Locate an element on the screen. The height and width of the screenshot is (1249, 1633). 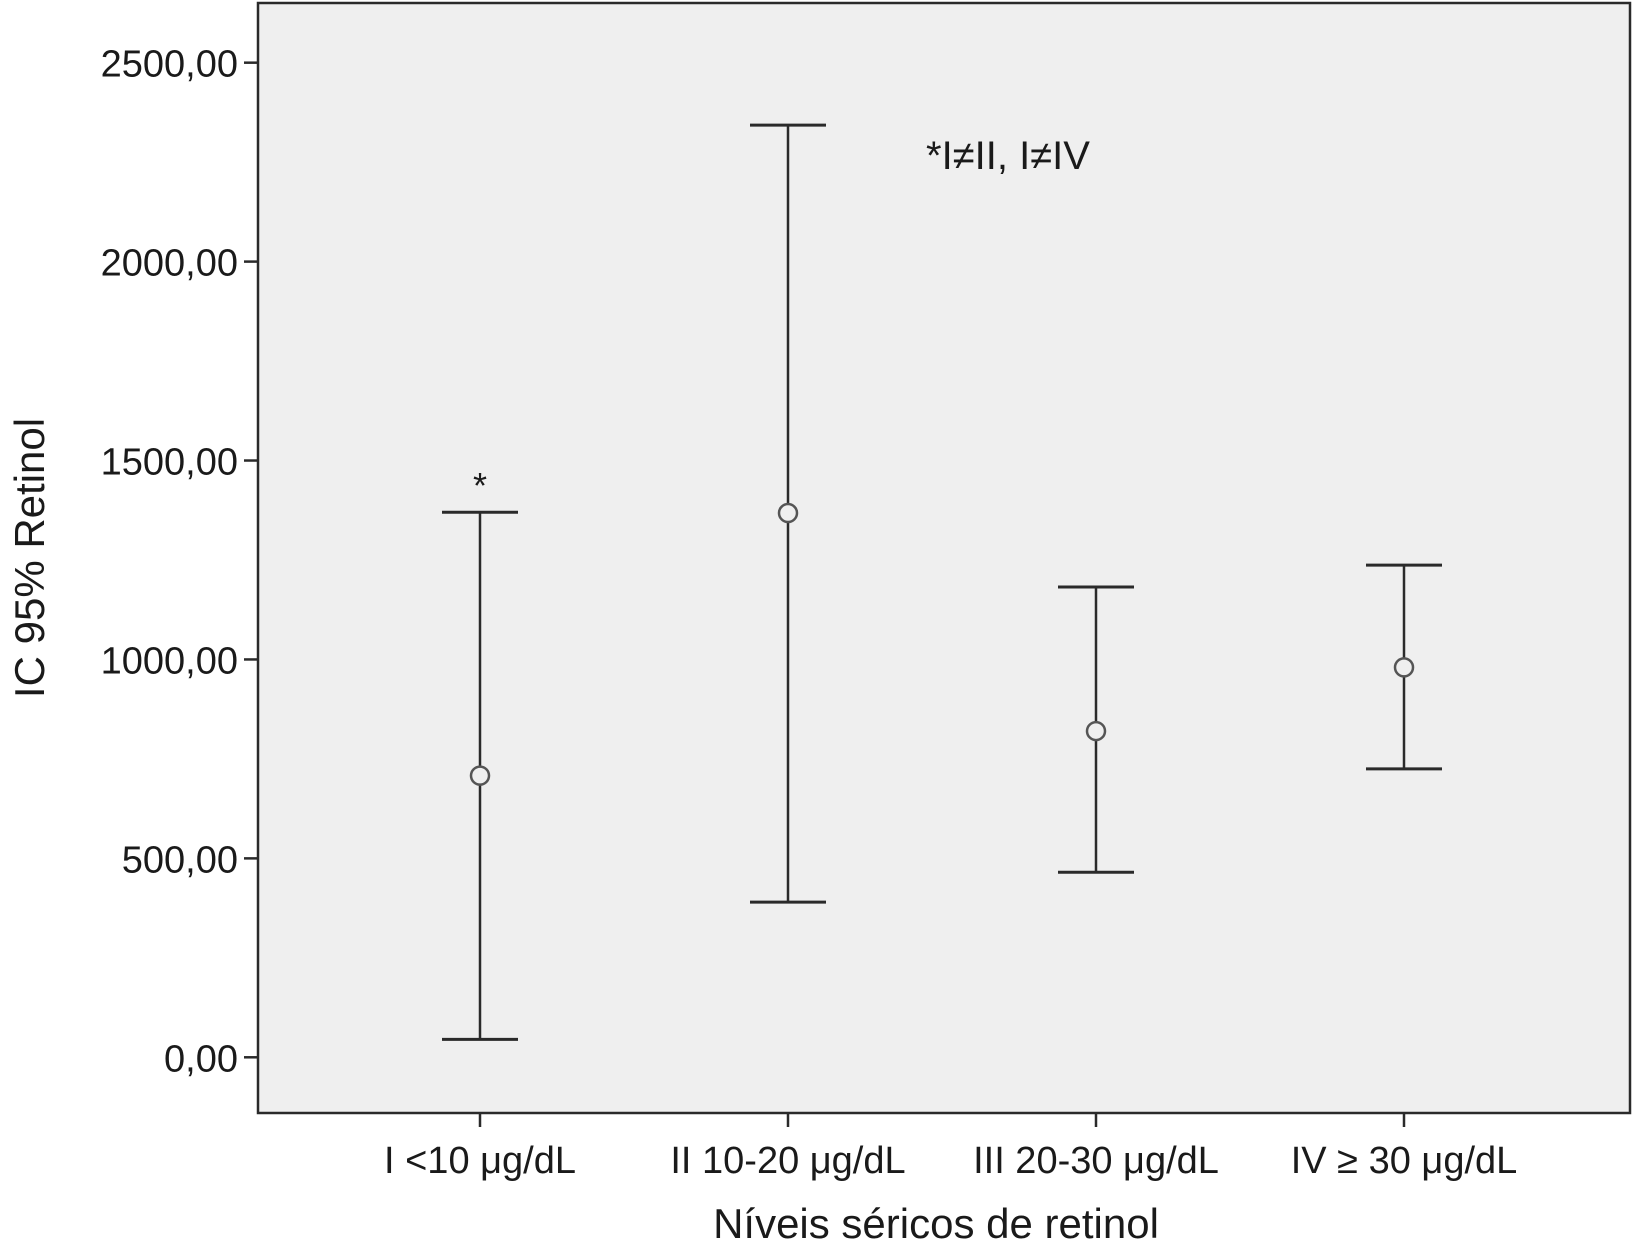
x-tick-label: II 10-20 μg/dL is located at coordinates (787, 1161).